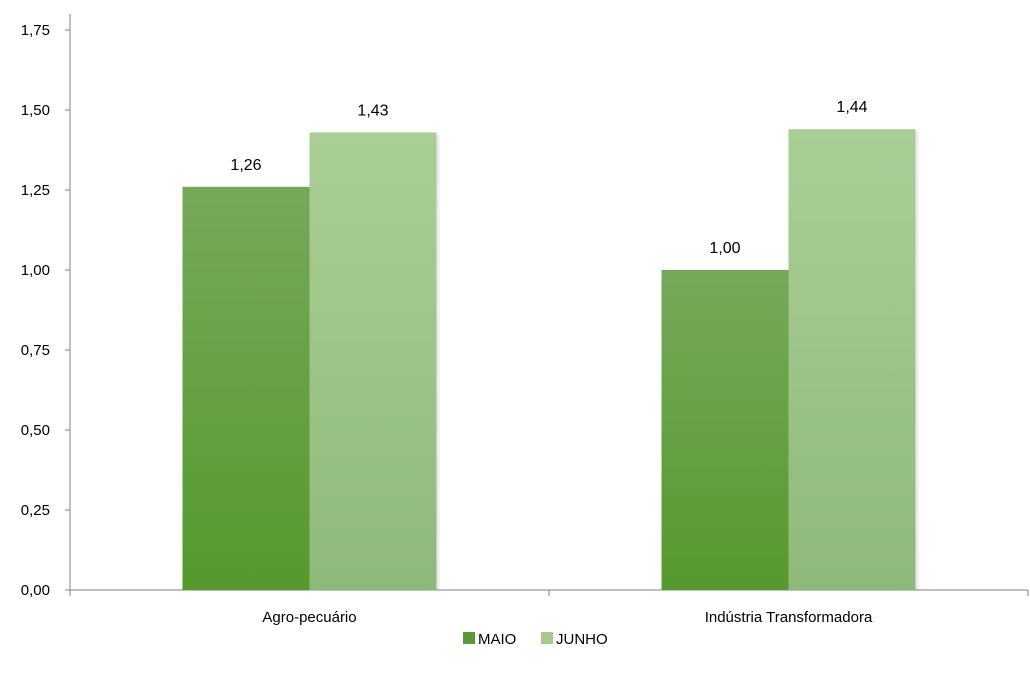  What do you see at coordinates (46, 306) in the screenshot?
I see `y-axis: 0,00 0,25 0,50 0,75 1,00 1,25 1,50 1,75` at bounding box center [46, 306].